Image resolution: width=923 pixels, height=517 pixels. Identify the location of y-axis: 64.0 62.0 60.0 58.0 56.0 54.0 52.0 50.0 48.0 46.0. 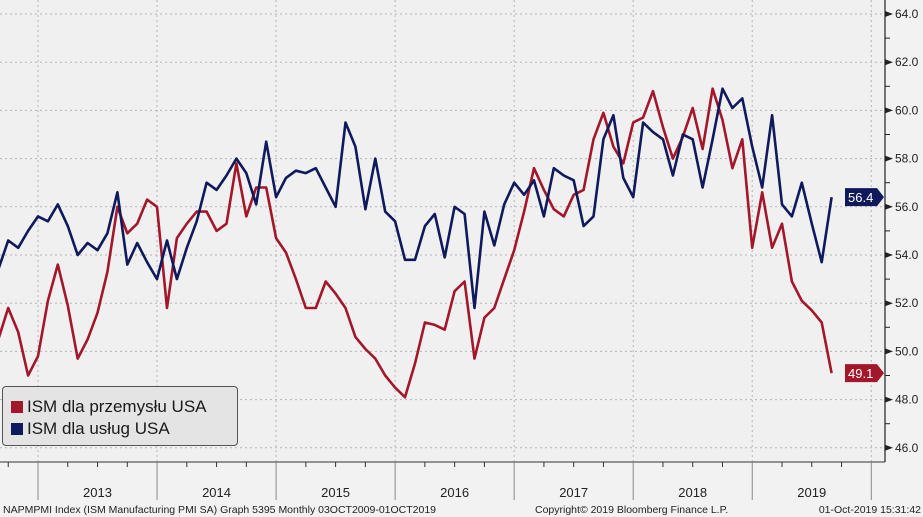
(901, 231).